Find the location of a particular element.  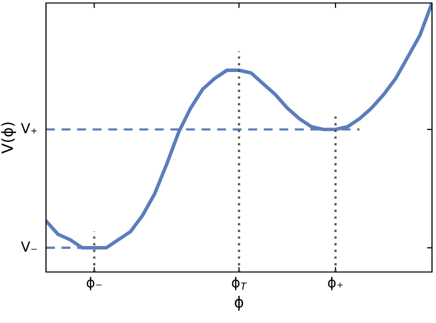

y-axis-title: V(ϕ) is located at coordinates (8, 138).